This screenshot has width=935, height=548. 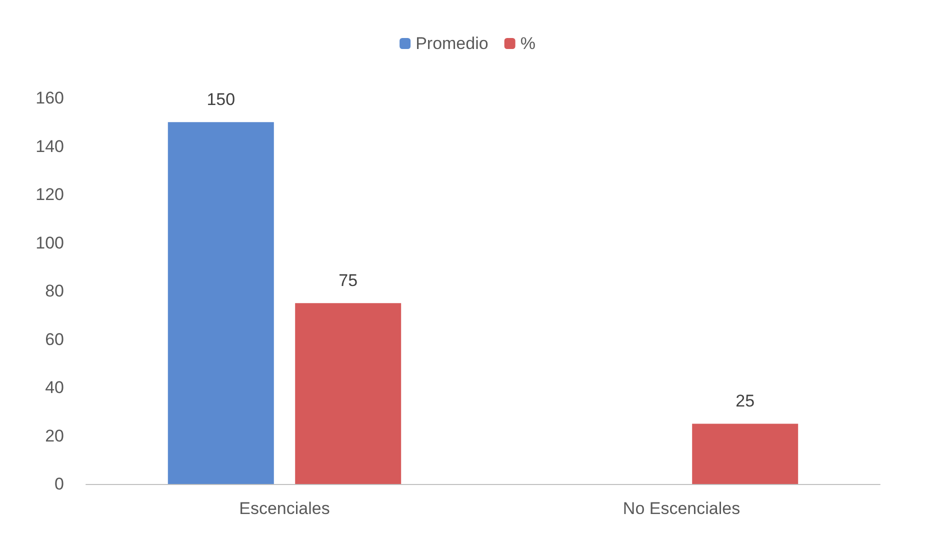 I want to click on y-tick-label: 120, so click(x=50, y=194).